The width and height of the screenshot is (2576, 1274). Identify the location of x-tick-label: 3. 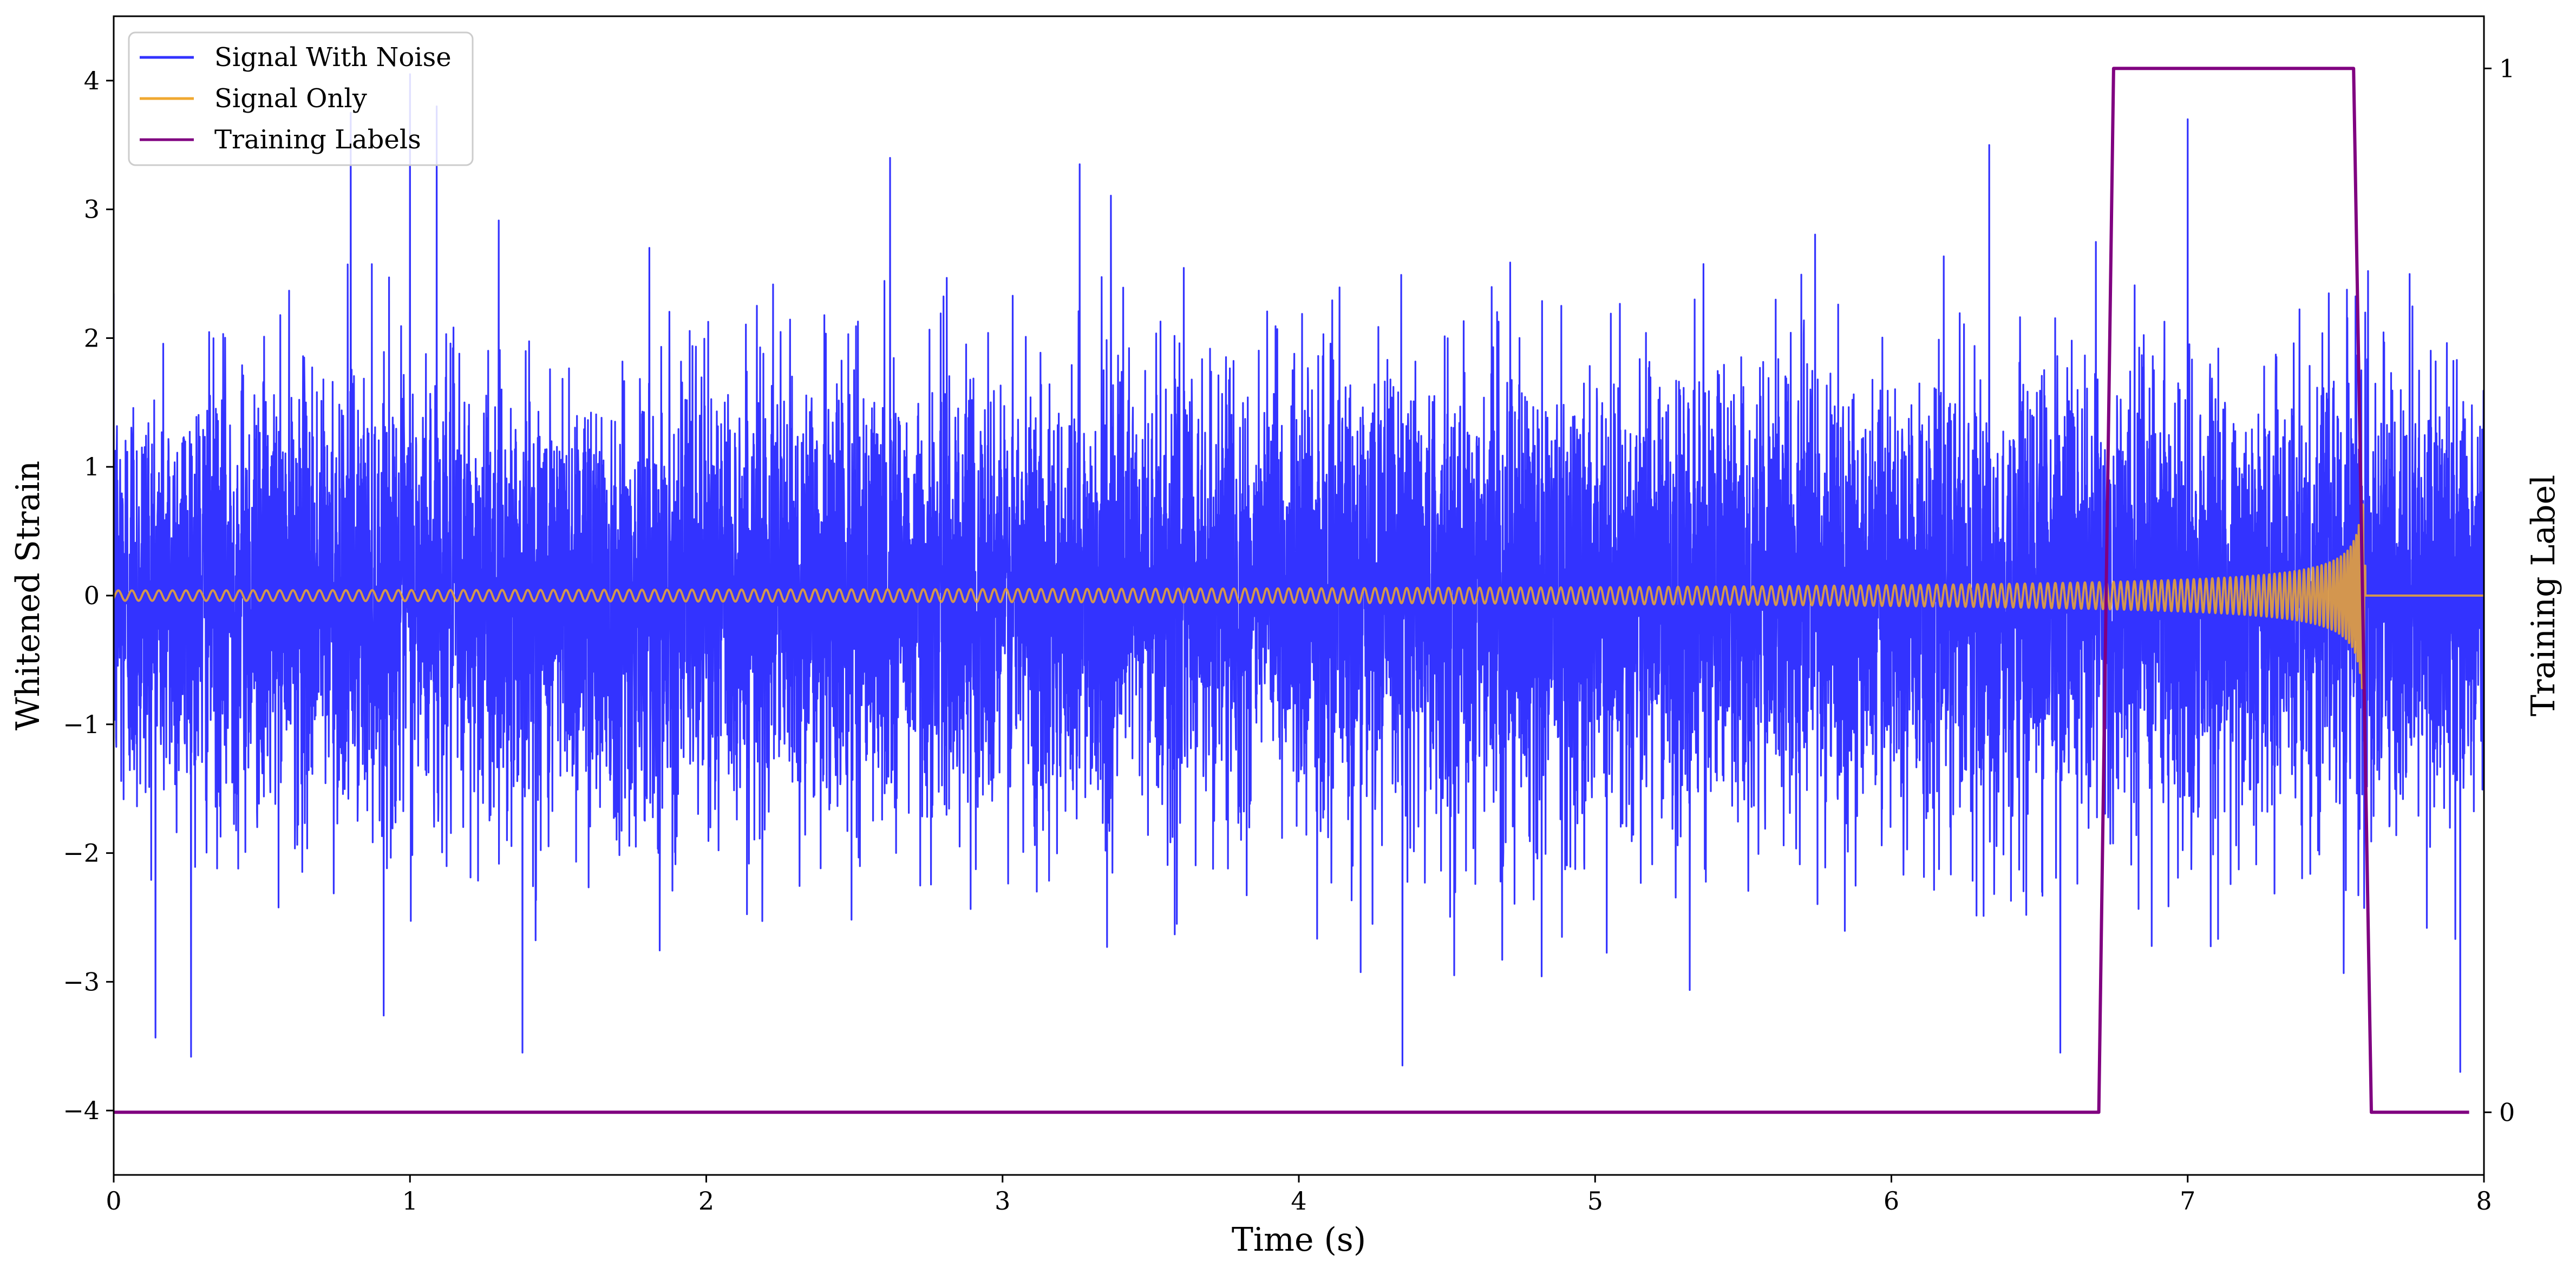
(1003, 1201).